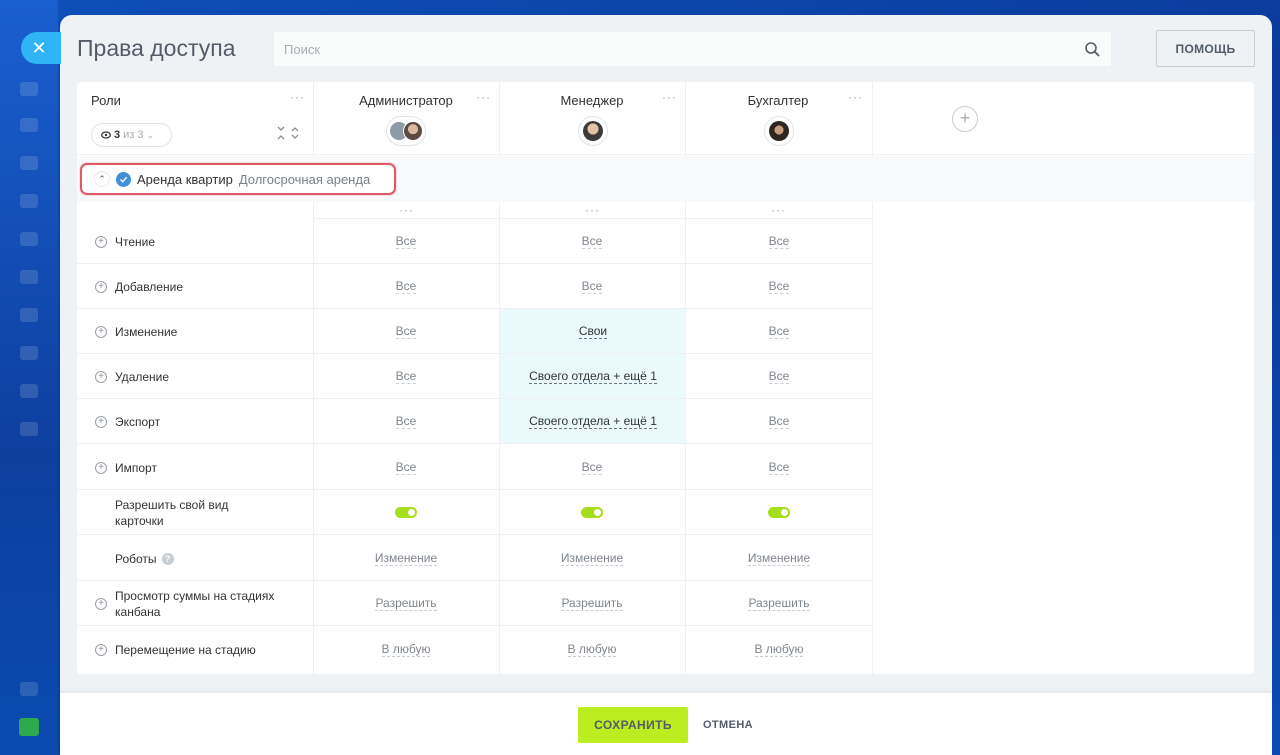 The image size is (1280, 755). I want to click on save-button: СОХРАНИТЬ, so click(633, 725).